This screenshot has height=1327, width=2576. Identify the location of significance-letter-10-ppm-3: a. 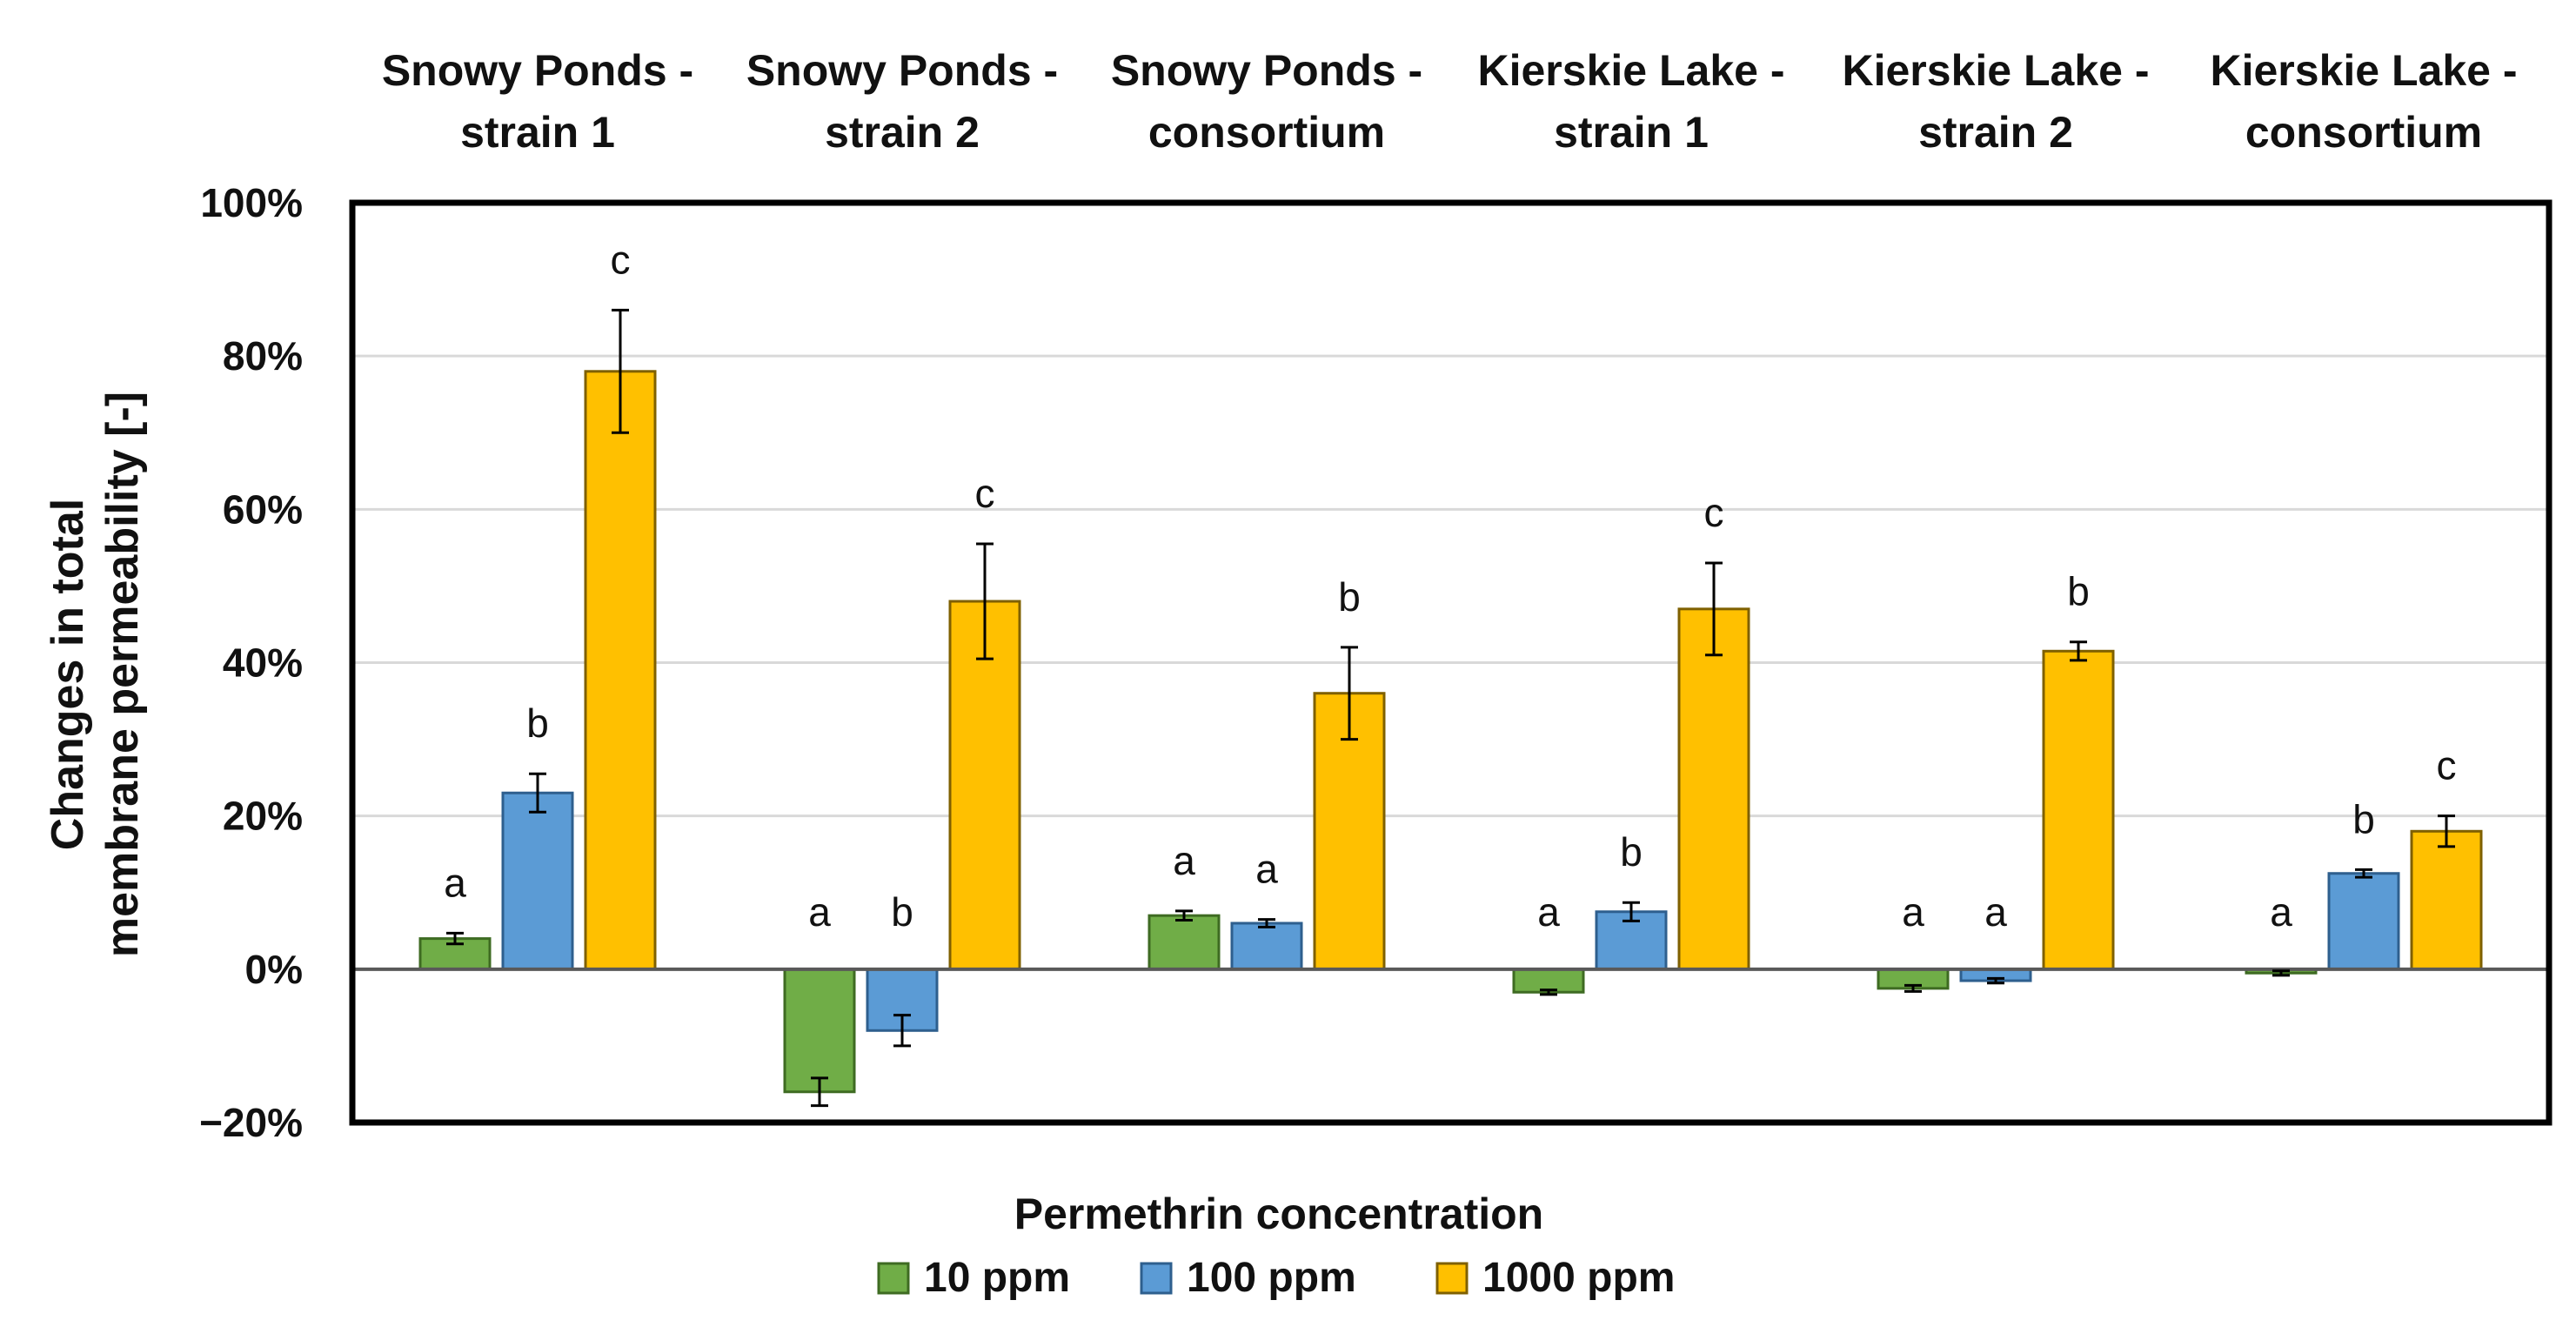
(1184, 860).